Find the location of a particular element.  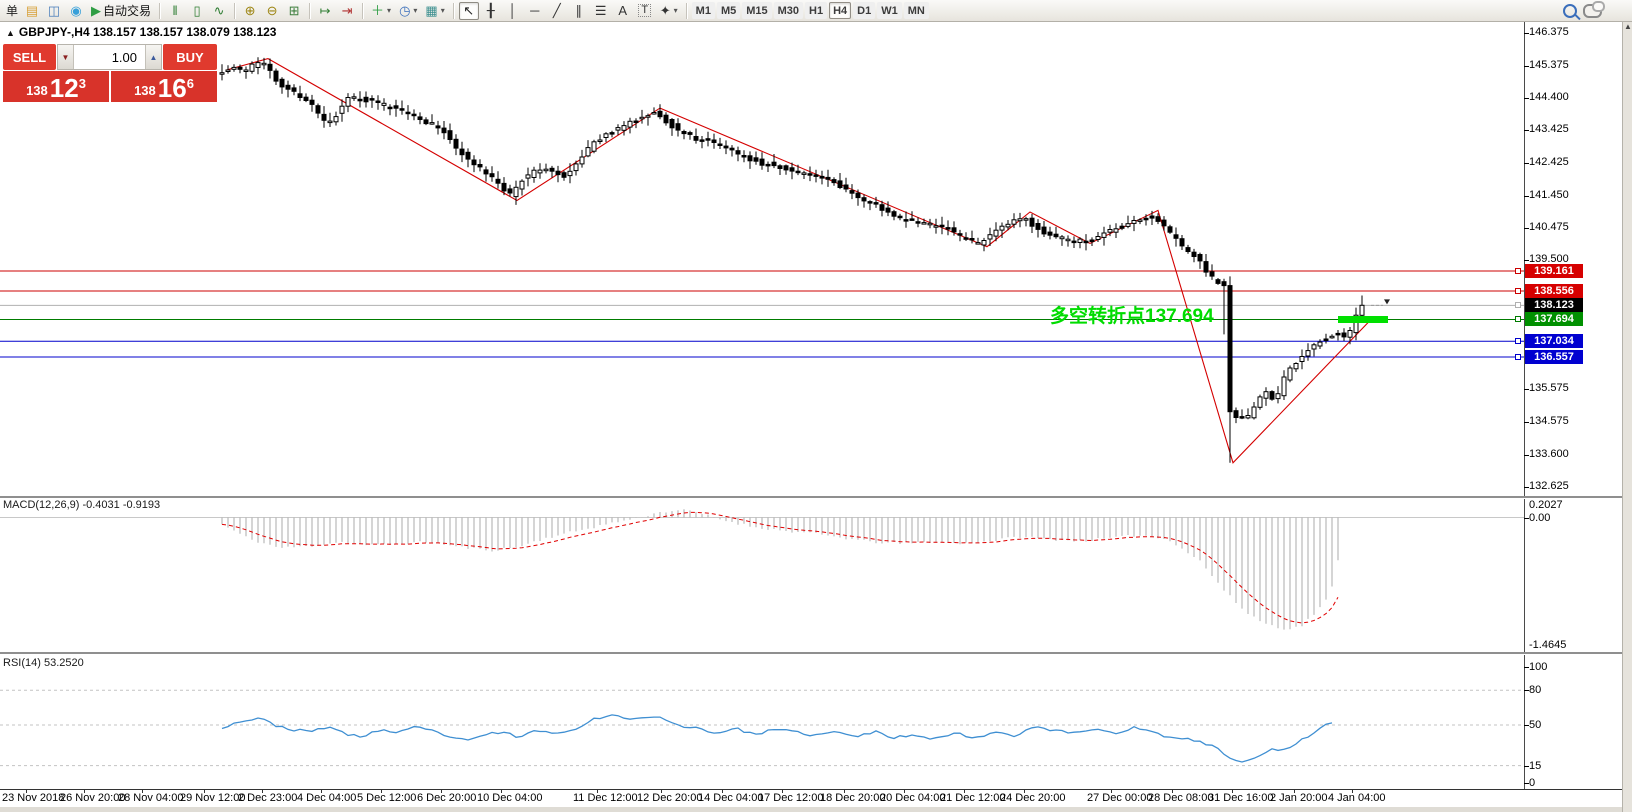

price-axis-border is located at coordinates (1524, 405).